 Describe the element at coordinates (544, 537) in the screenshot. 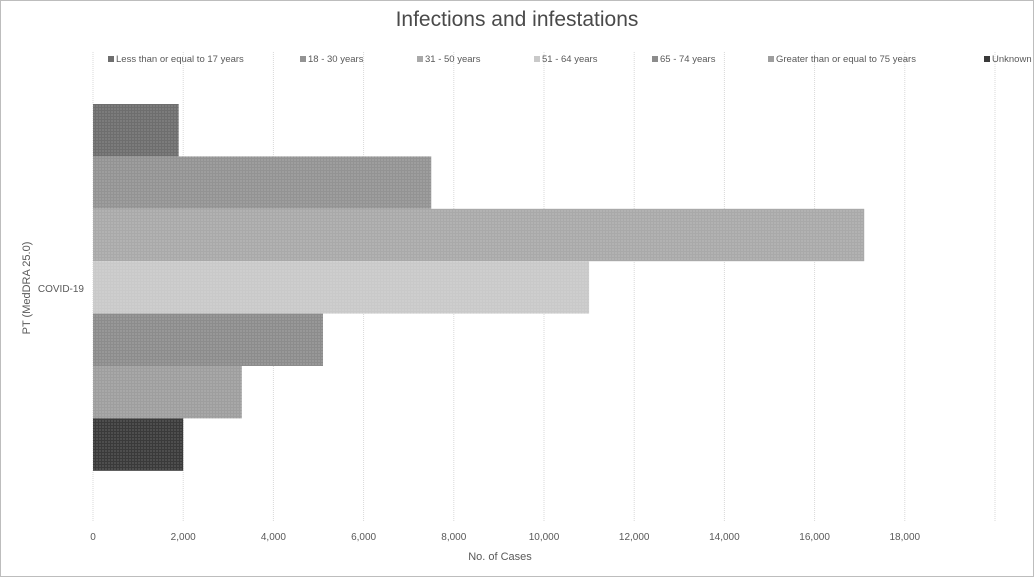

I see `x-tick-label: 10,000` at that location.